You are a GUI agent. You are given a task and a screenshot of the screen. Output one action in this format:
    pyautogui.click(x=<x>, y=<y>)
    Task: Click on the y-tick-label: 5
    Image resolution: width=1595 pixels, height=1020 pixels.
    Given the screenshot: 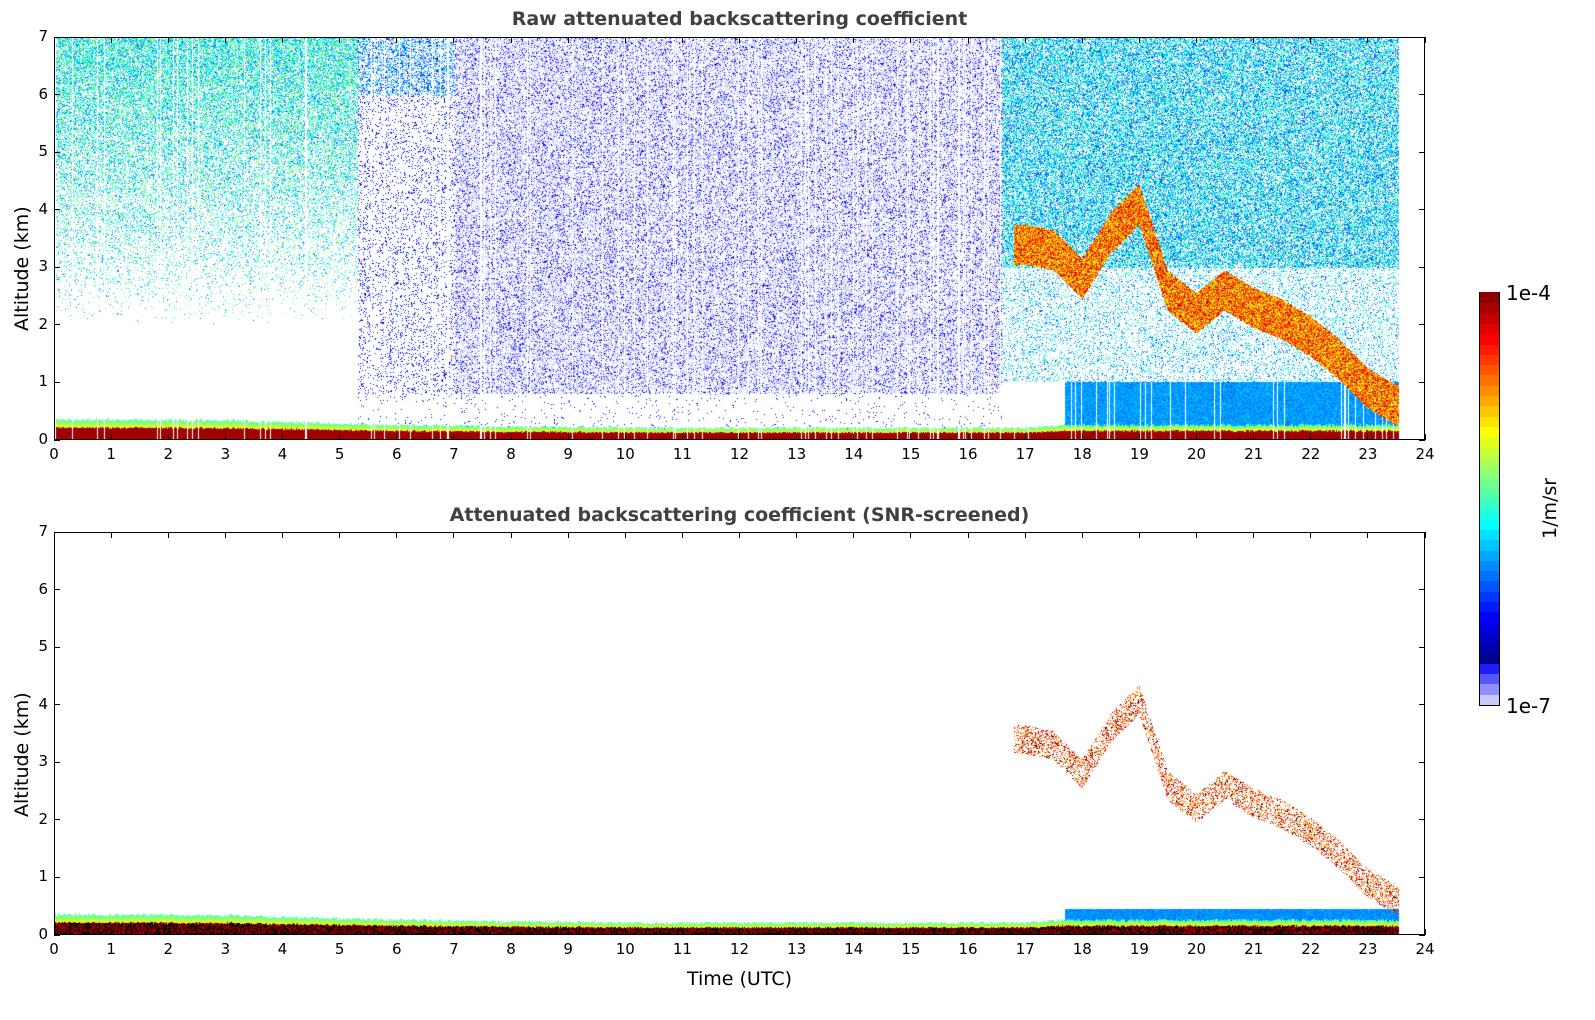 What is the action you would take?
    pyautogui.click(x=43, y=646)
    